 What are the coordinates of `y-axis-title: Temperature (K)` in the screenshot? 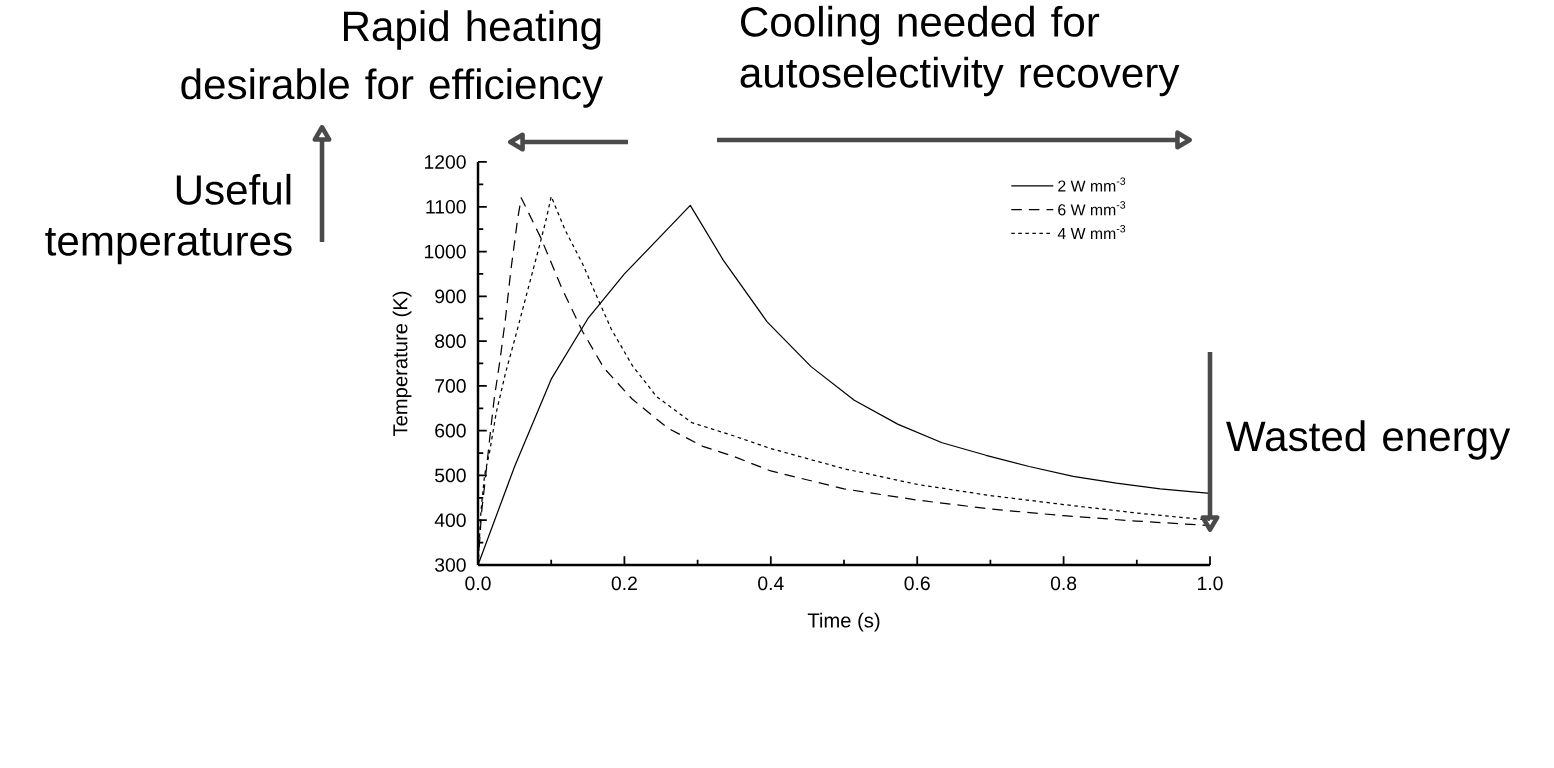 It's located at (402, 364).